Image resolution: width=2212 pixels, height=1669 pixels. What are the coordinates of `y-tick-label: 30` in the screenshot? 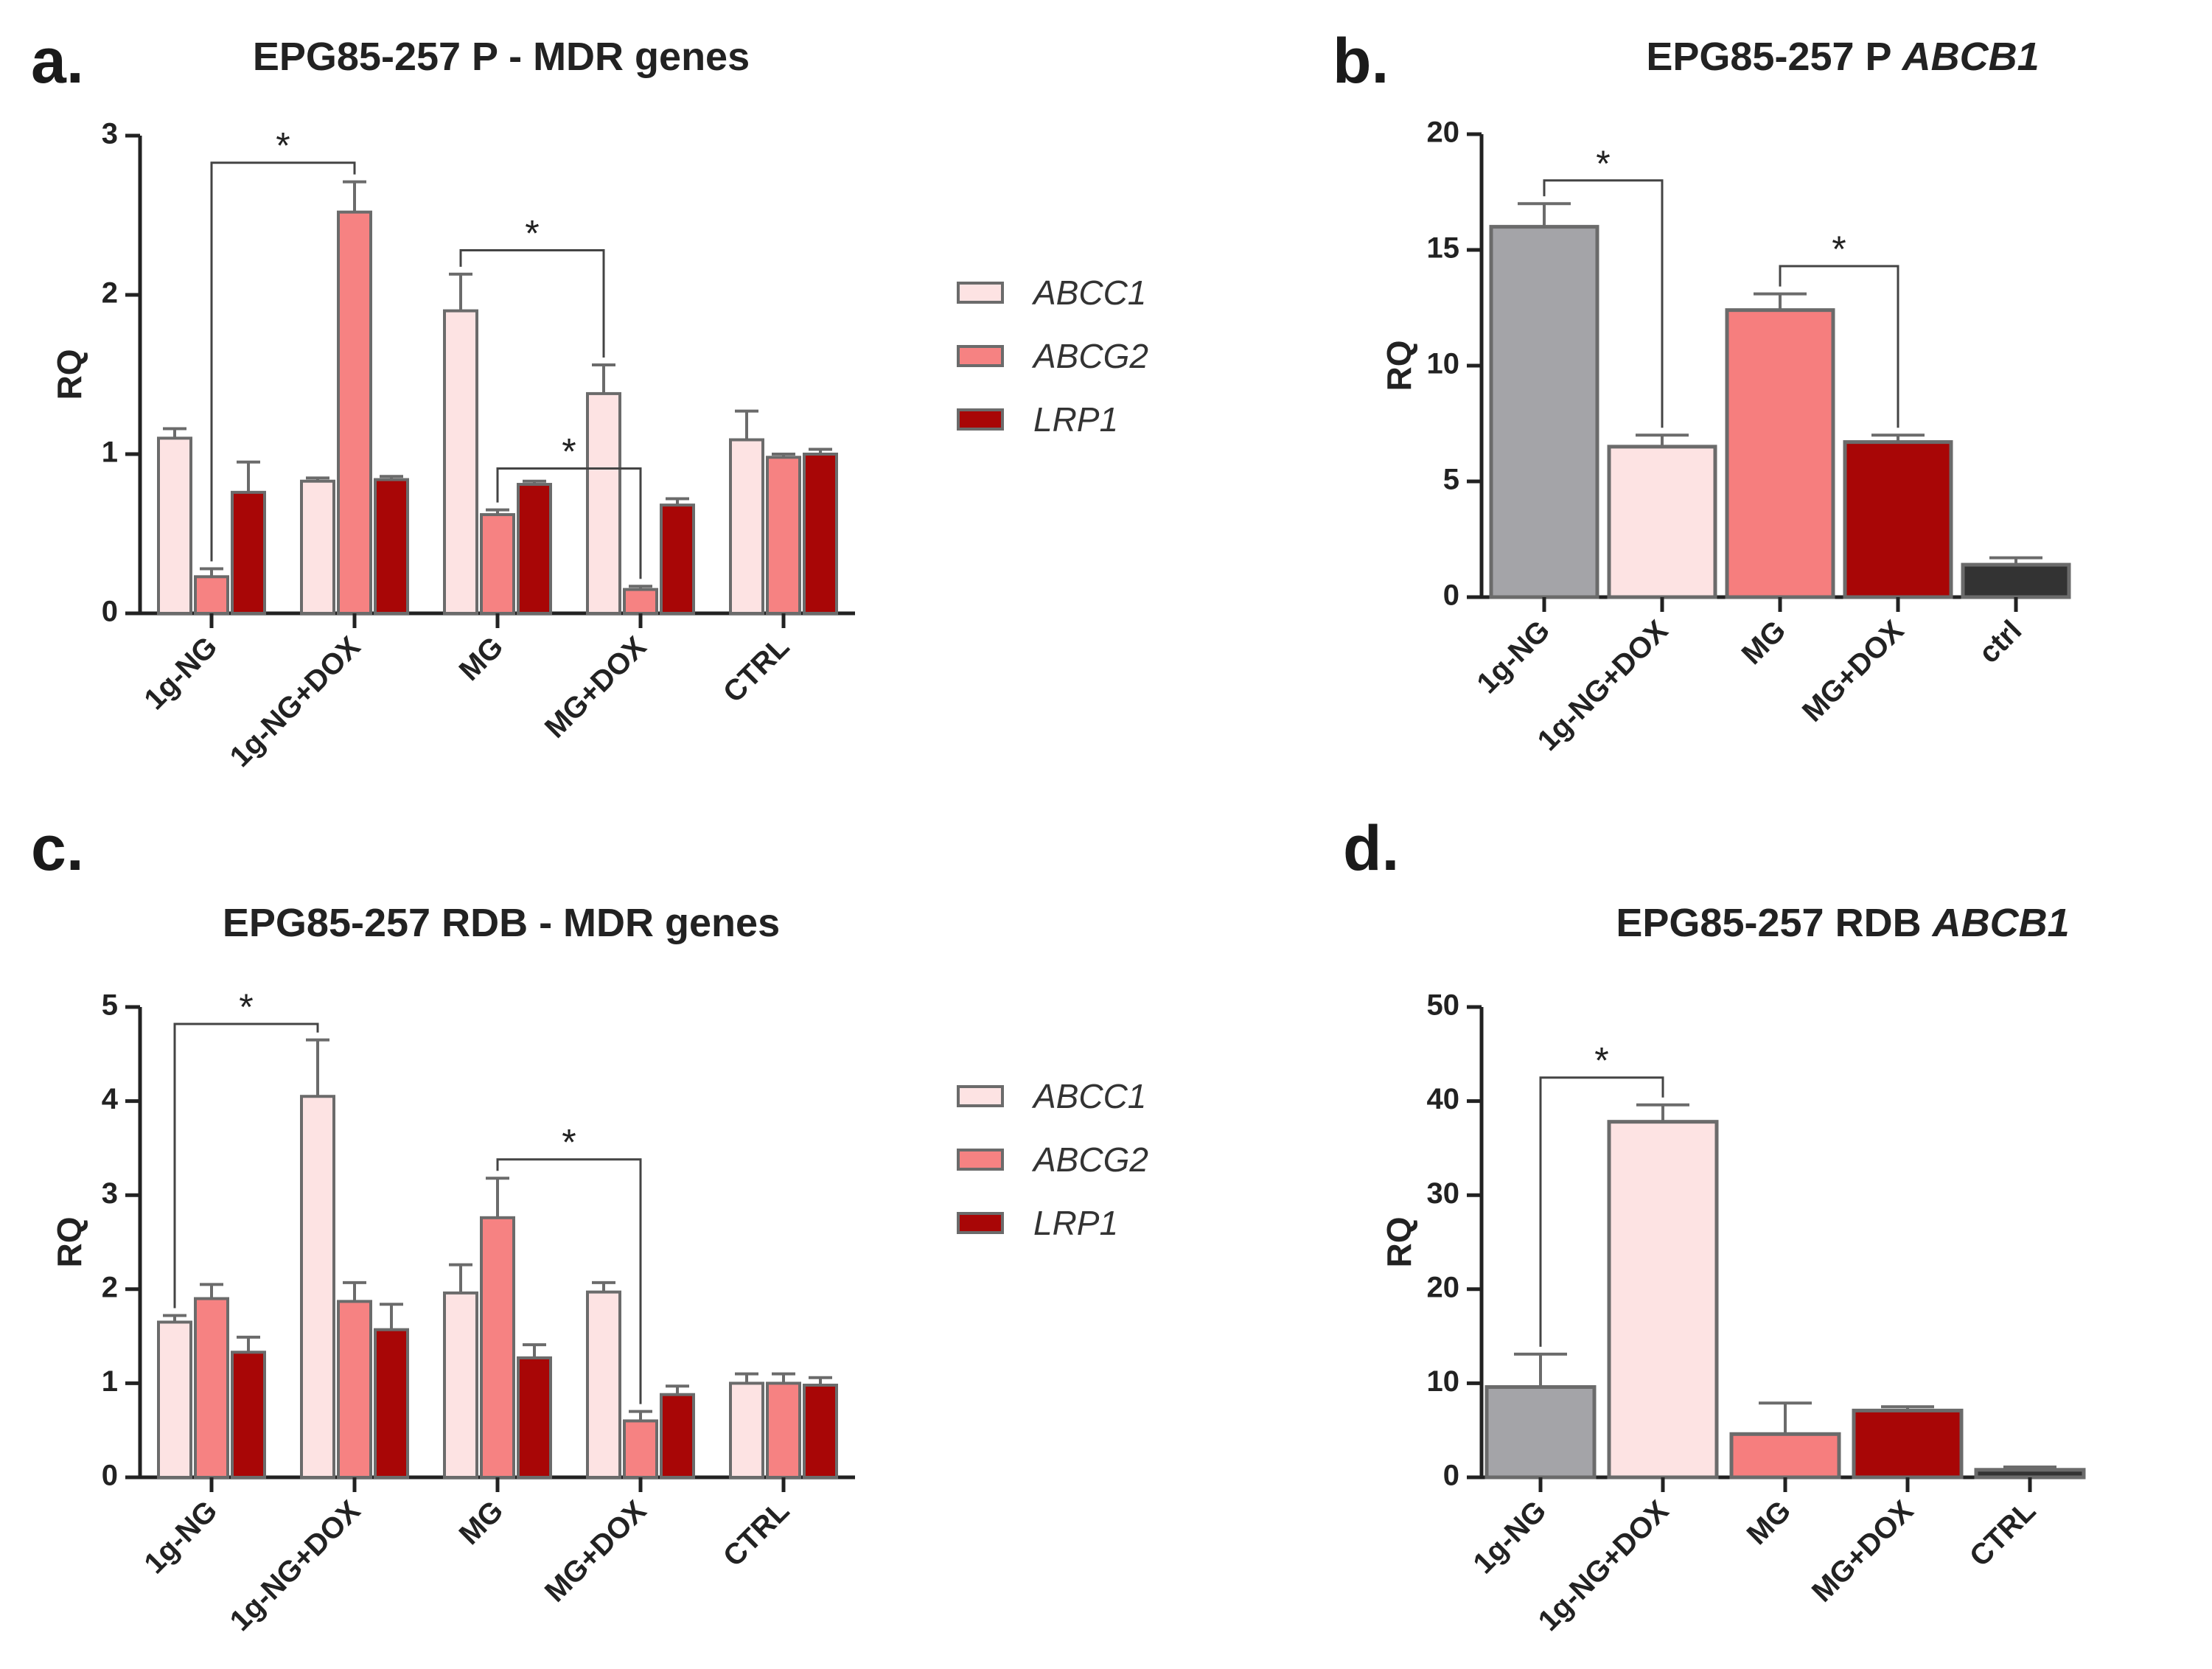 It's located at (1443, 1193).